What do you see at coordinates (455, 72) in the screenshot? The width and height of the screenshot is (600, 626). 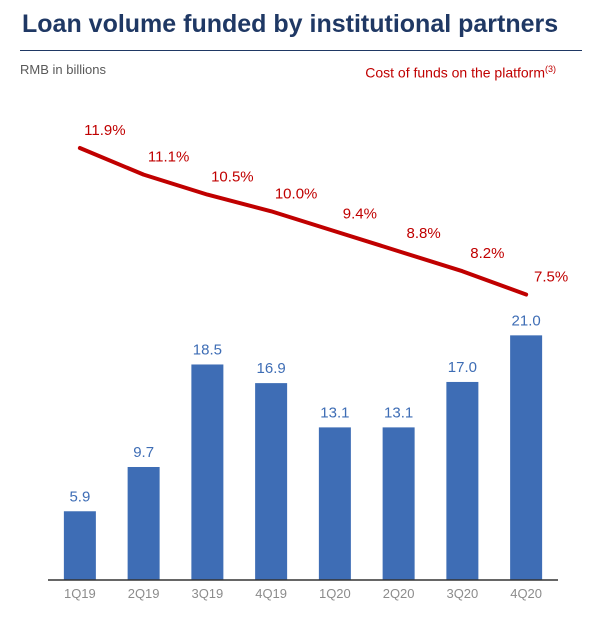 I see `cost-of-funds-legend-label: Cost of funds on the platform` at bounding box center [455, 72].